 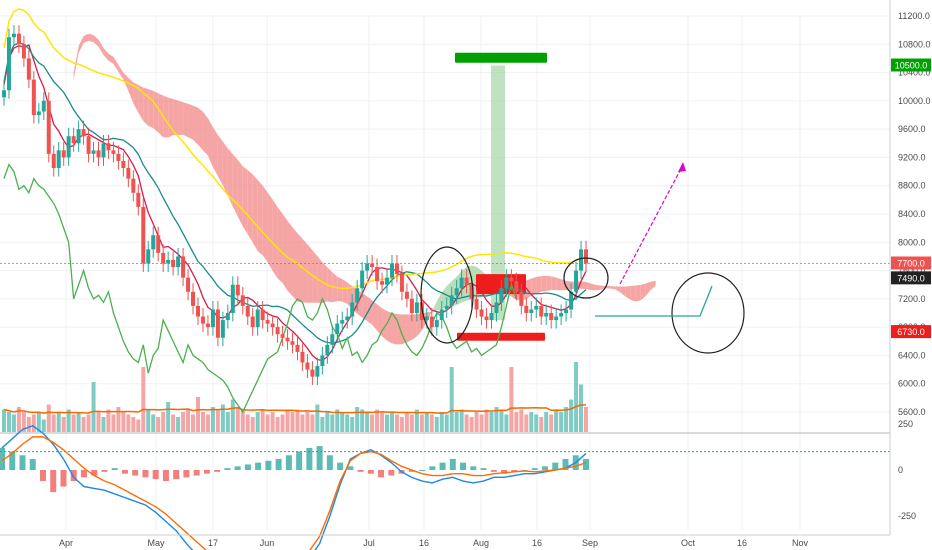 I want to click on price-tick-label: 5600.0, so click(x=912, y=412).